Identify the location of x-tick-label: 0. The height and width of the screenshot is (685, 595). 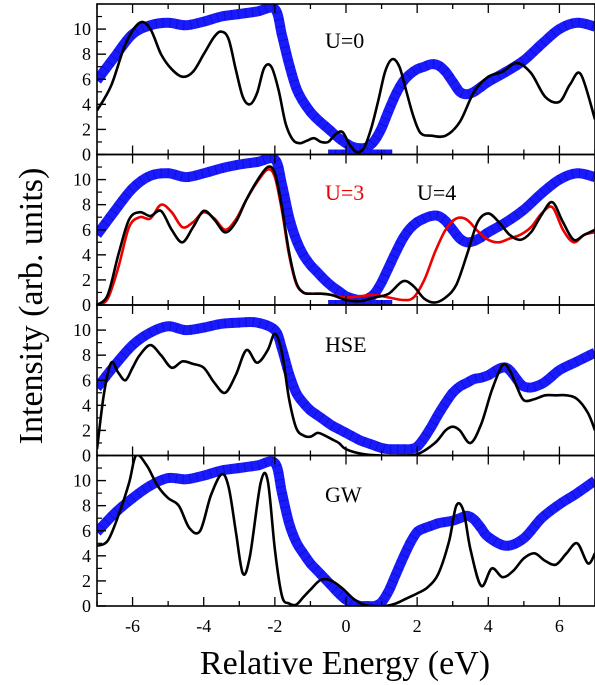
(346, 626).